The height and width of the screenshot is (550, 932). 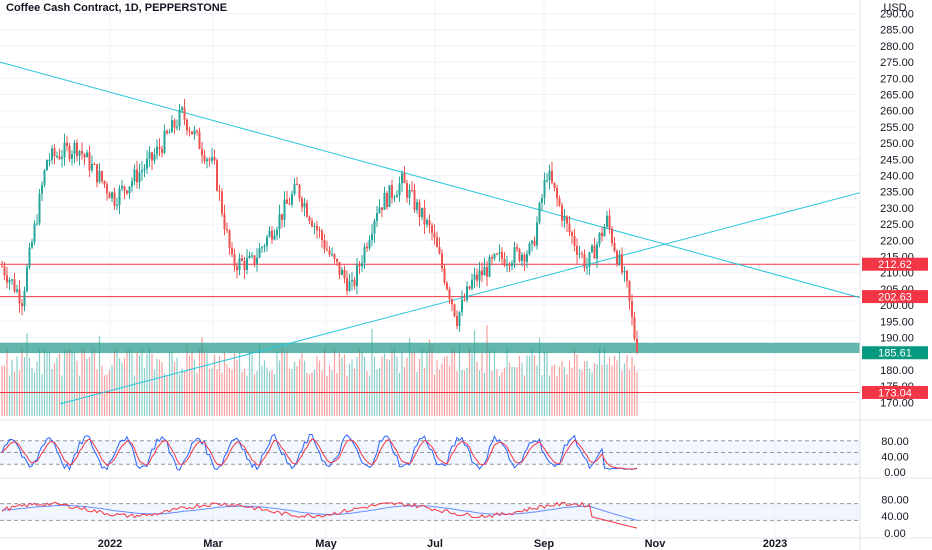 What do you see at coordinates (894, 473) in the screenshot?
I see `stochastic-y-tick: 0.00` at bounding box center [894, 473].